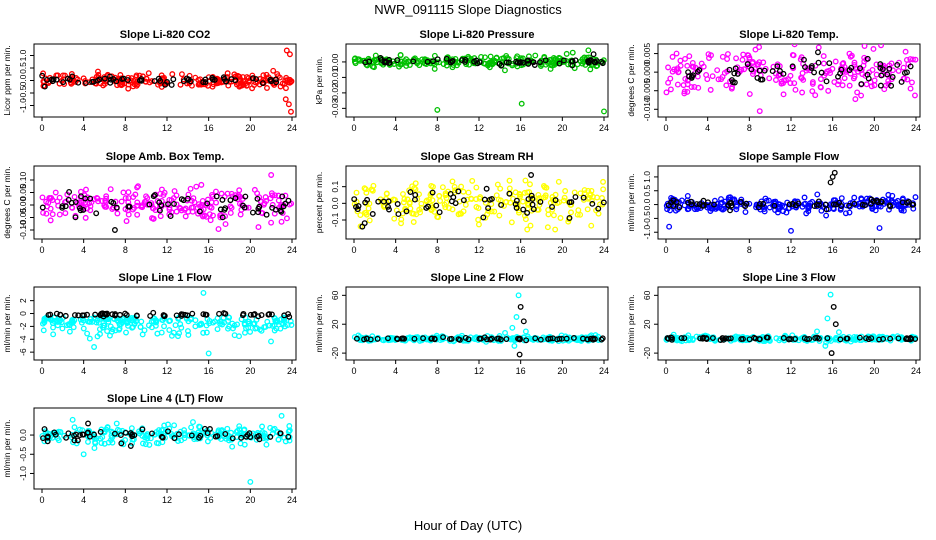 This screenshot has width=936, height=540. Describe the element at coordinates (562, 250) in the screenshot. I see `x-tick-label: 20` at that location.